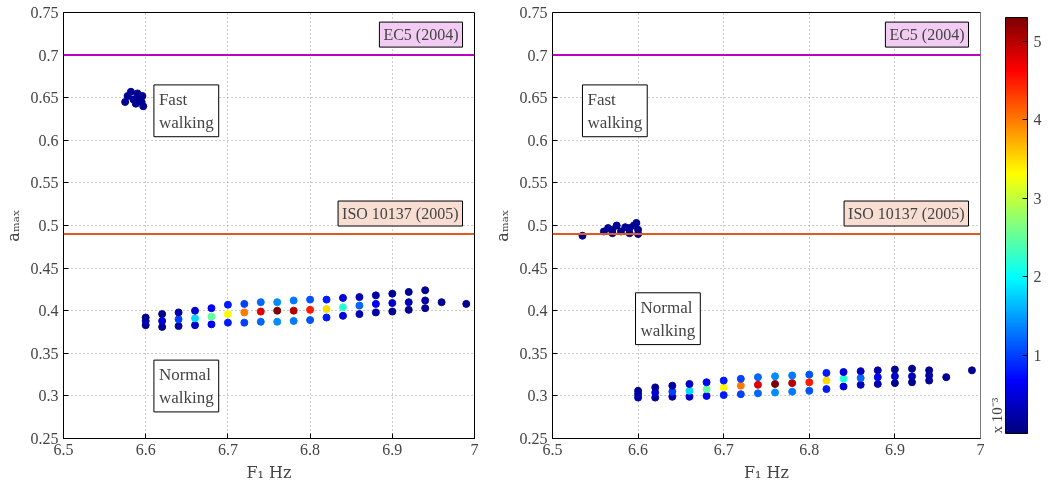 Image resolution: width=1049 pixels, height=494 pixels. I want to click on color-bar-label: 5, so click(1037, 41).